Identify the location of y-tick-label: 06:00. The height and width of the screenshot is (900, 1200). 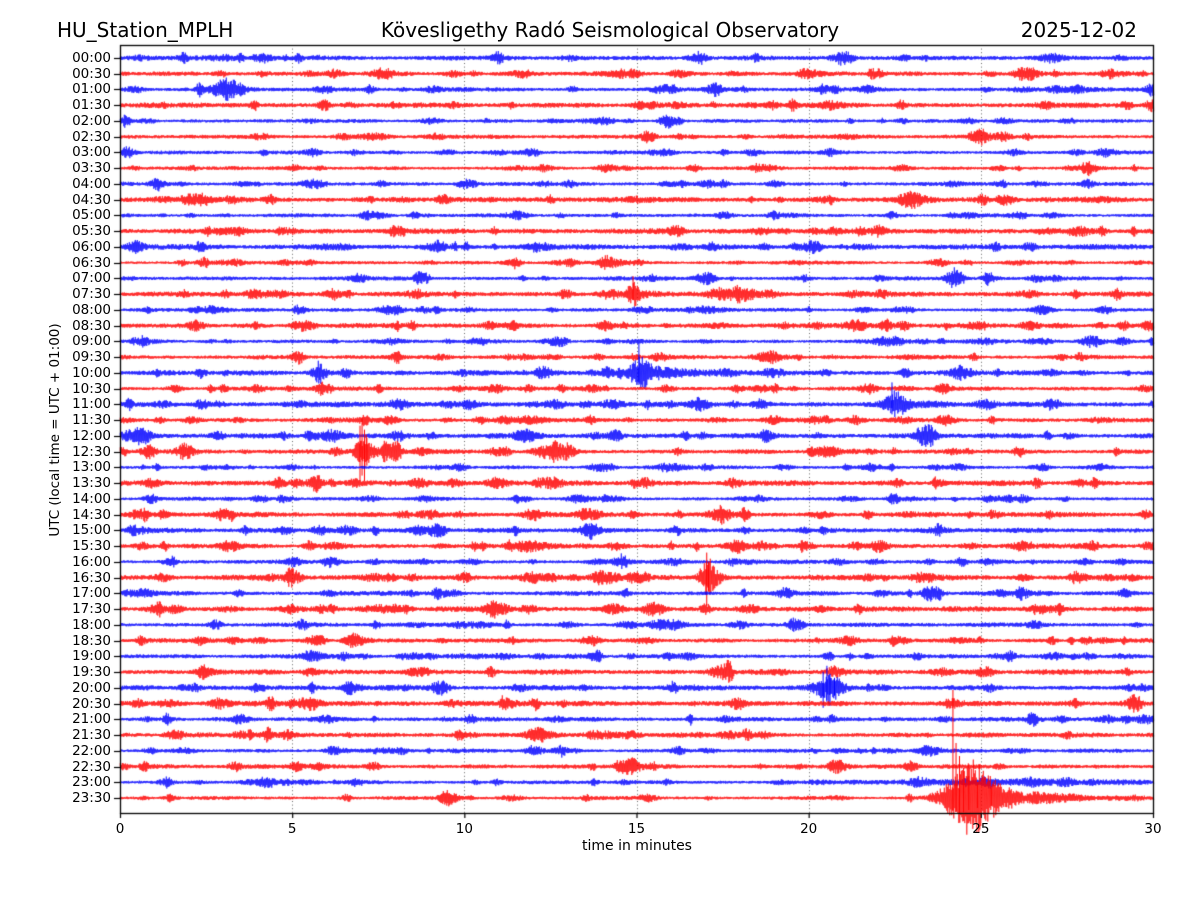
(91, 246).